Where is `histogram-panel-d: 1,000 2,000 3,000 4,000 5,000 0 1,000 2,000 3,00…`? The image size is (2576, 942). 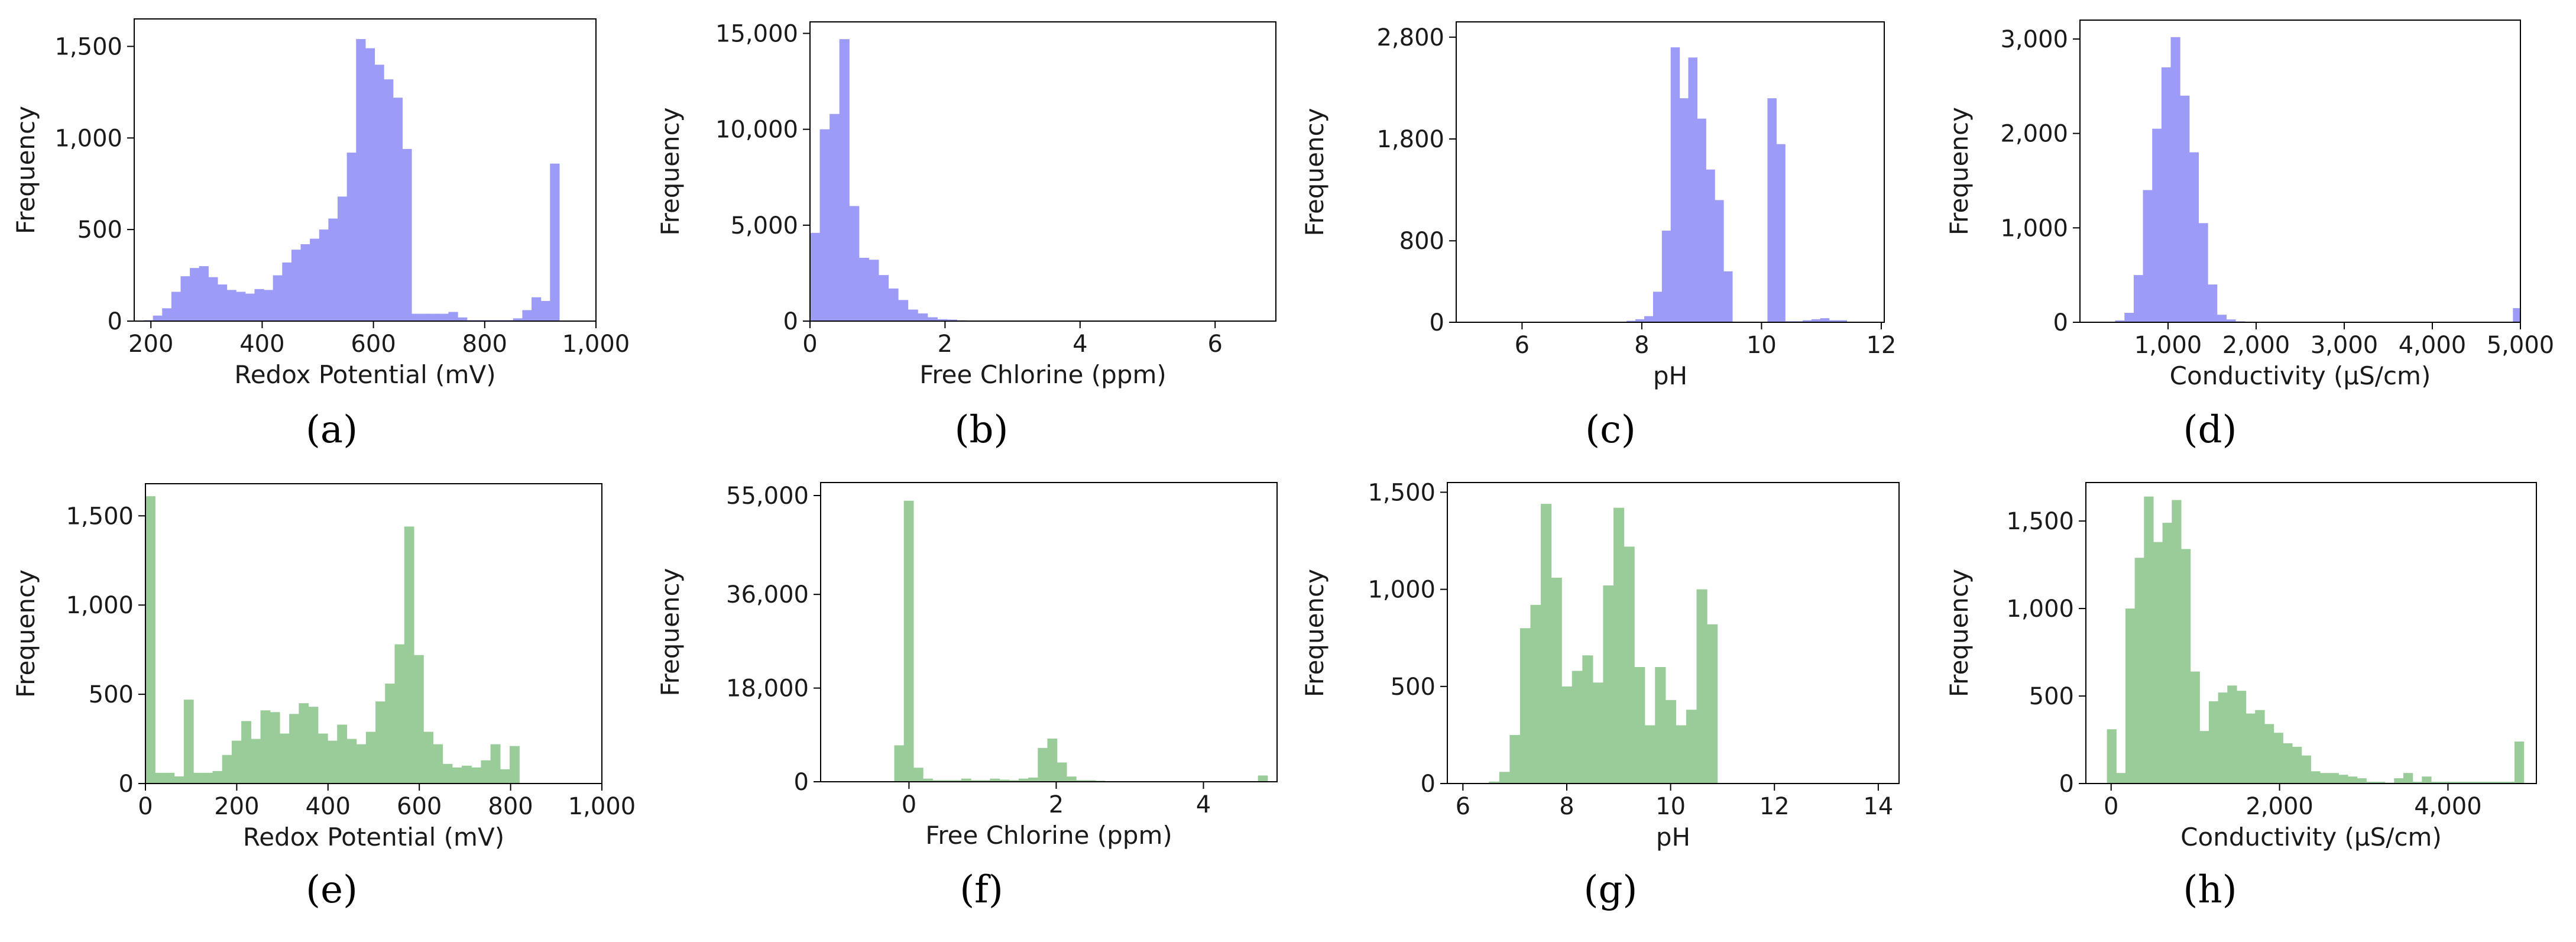 histogram-panel-d: 1,000 2,000 3,000 4,000 5,000 0 1,000 2,000 3,00… is located at coordinates (2254, 213).